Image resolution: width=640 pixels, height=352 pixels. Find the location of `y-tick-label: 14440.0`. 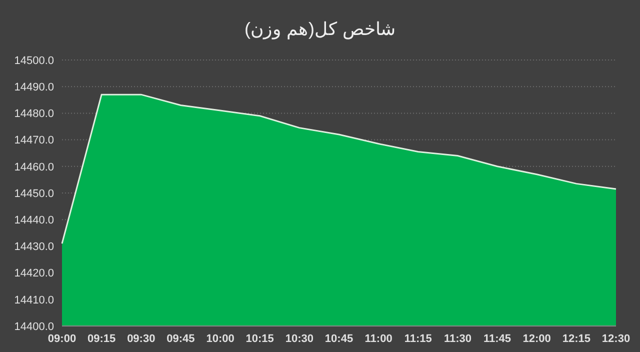

y-tick-label: 14440.0 is located at coordinates (34, 220).